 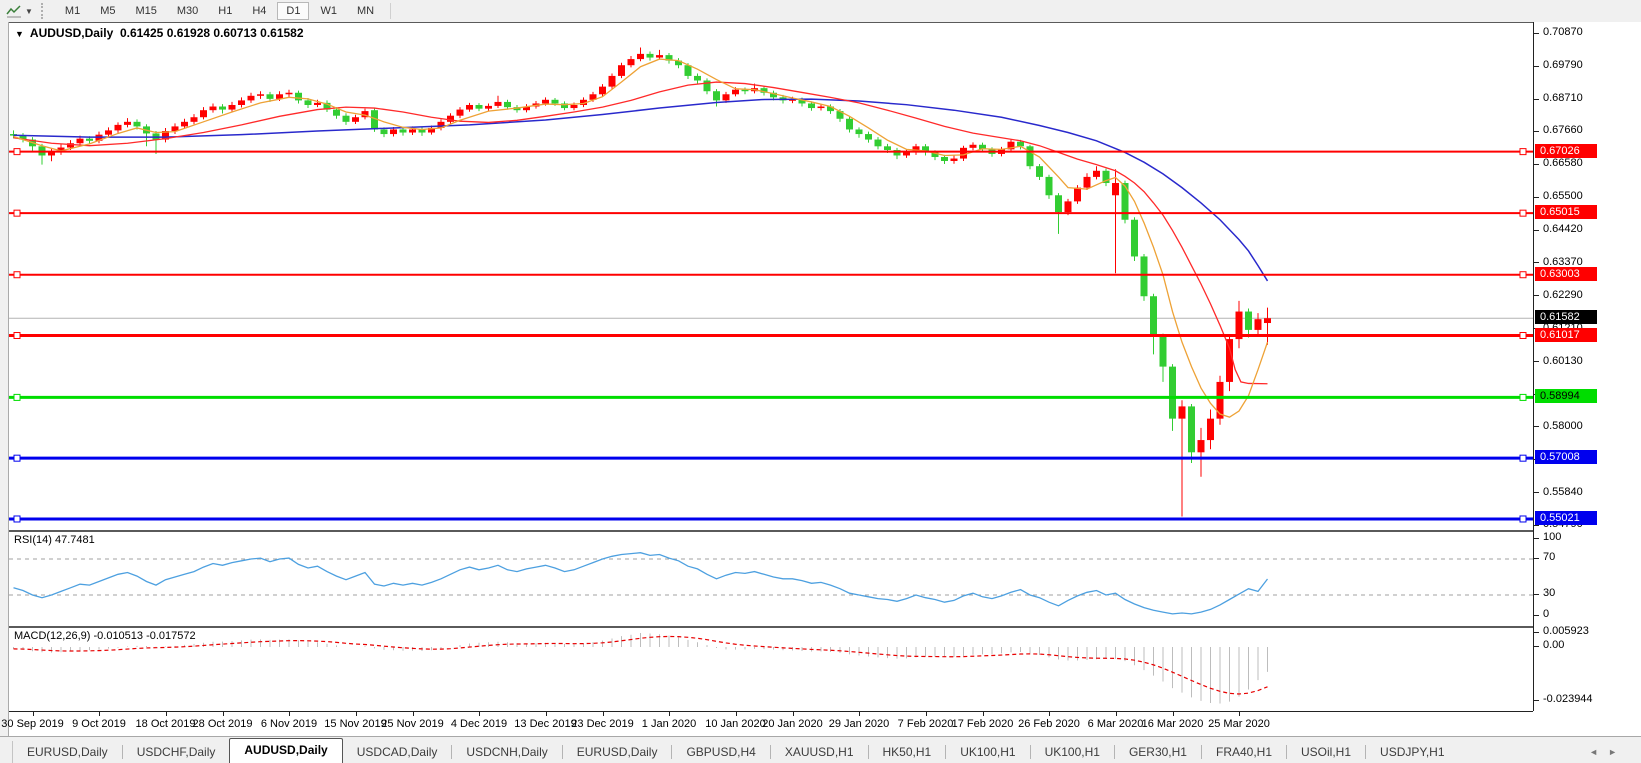 What do you see at coordinates (6, 752) in the screenshot?
I see `tabbar-lead` at bounding box center [6, 752].